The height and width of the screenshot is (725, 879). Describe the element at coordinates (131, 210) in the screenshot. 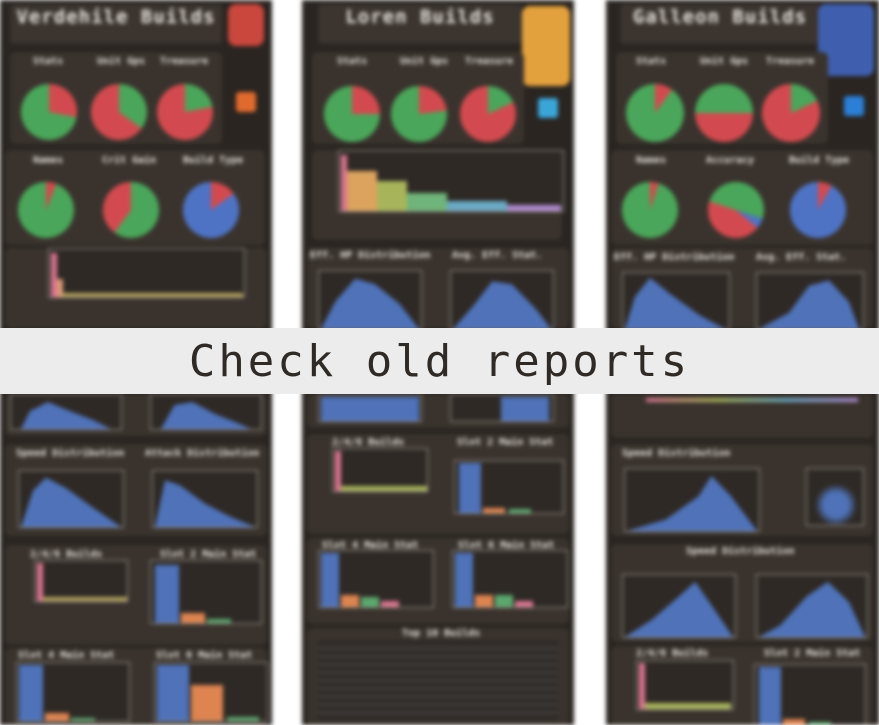

I see `crit-gain-pie-chart` at that location.